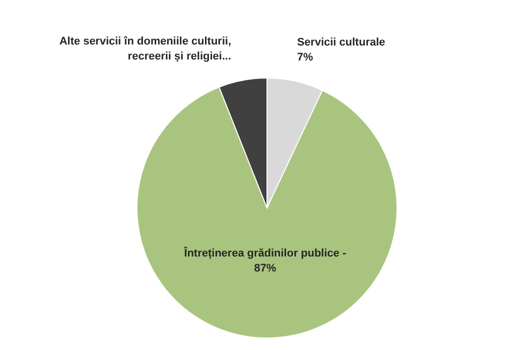 The image size is (525, 350). I want to click on slice-label: Întreținerea grădinilor publice -, so click(264, 253).